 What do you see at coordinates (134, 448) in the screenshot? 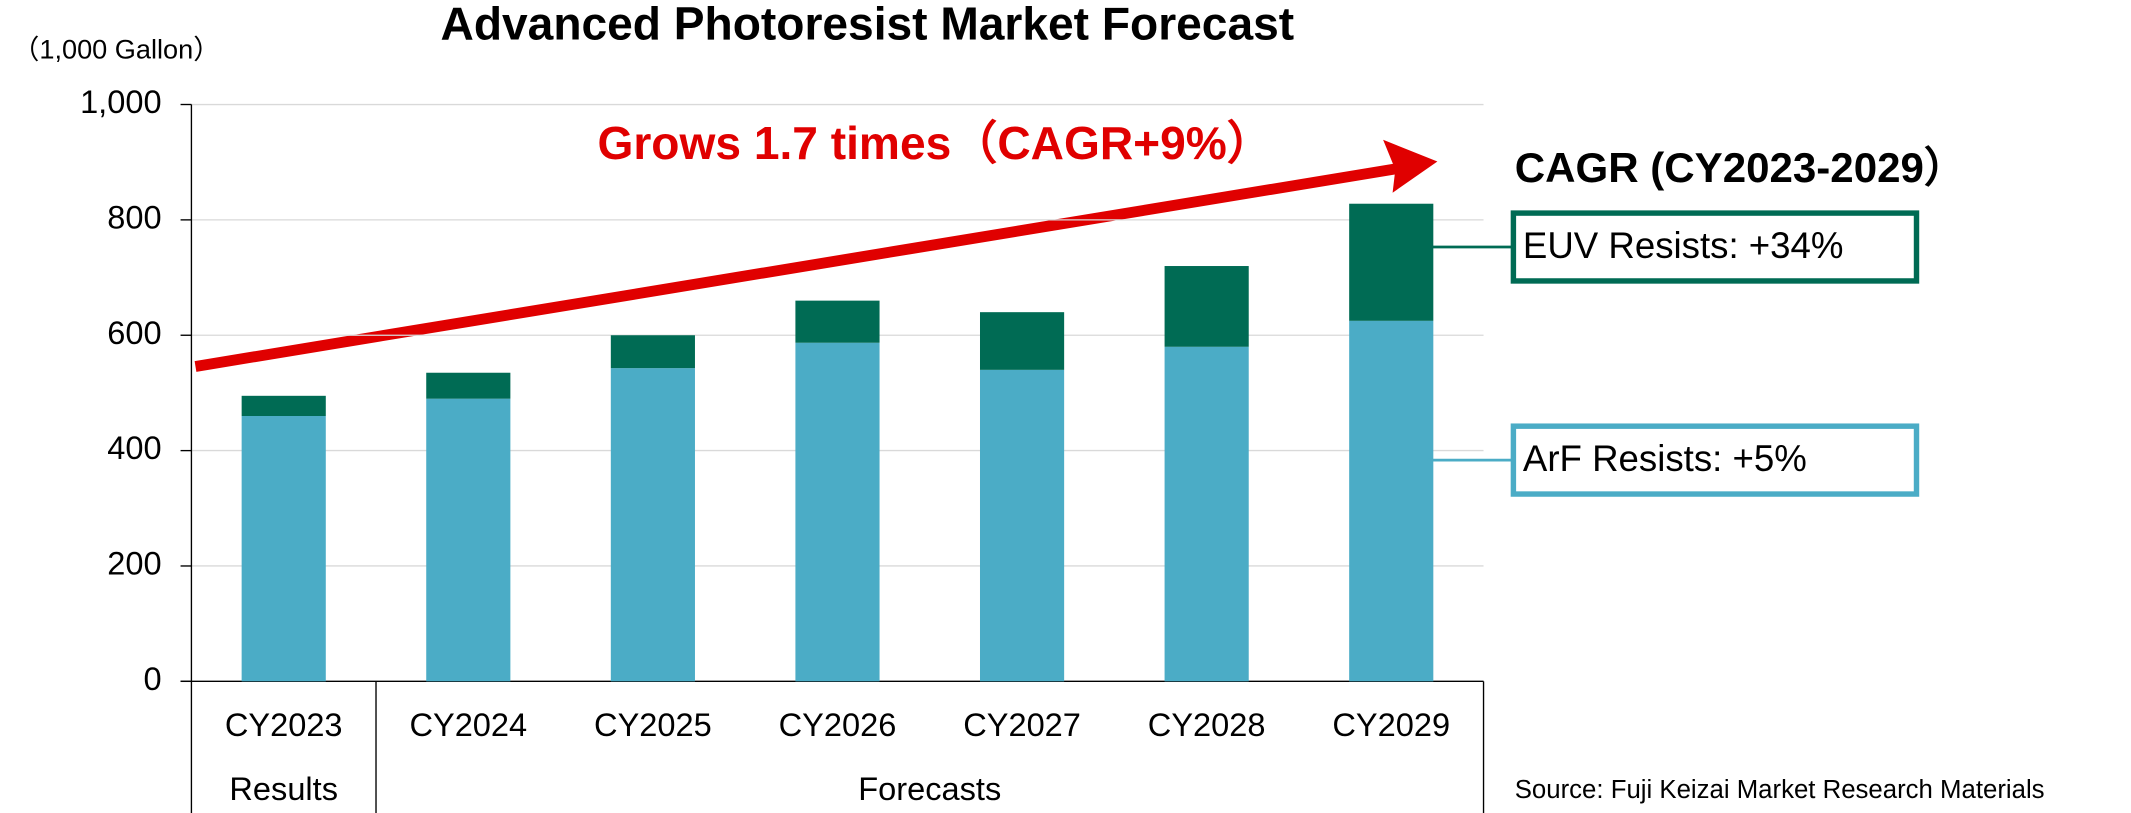
I see `y-tick-label: 400` at bounding box center [134, 448].